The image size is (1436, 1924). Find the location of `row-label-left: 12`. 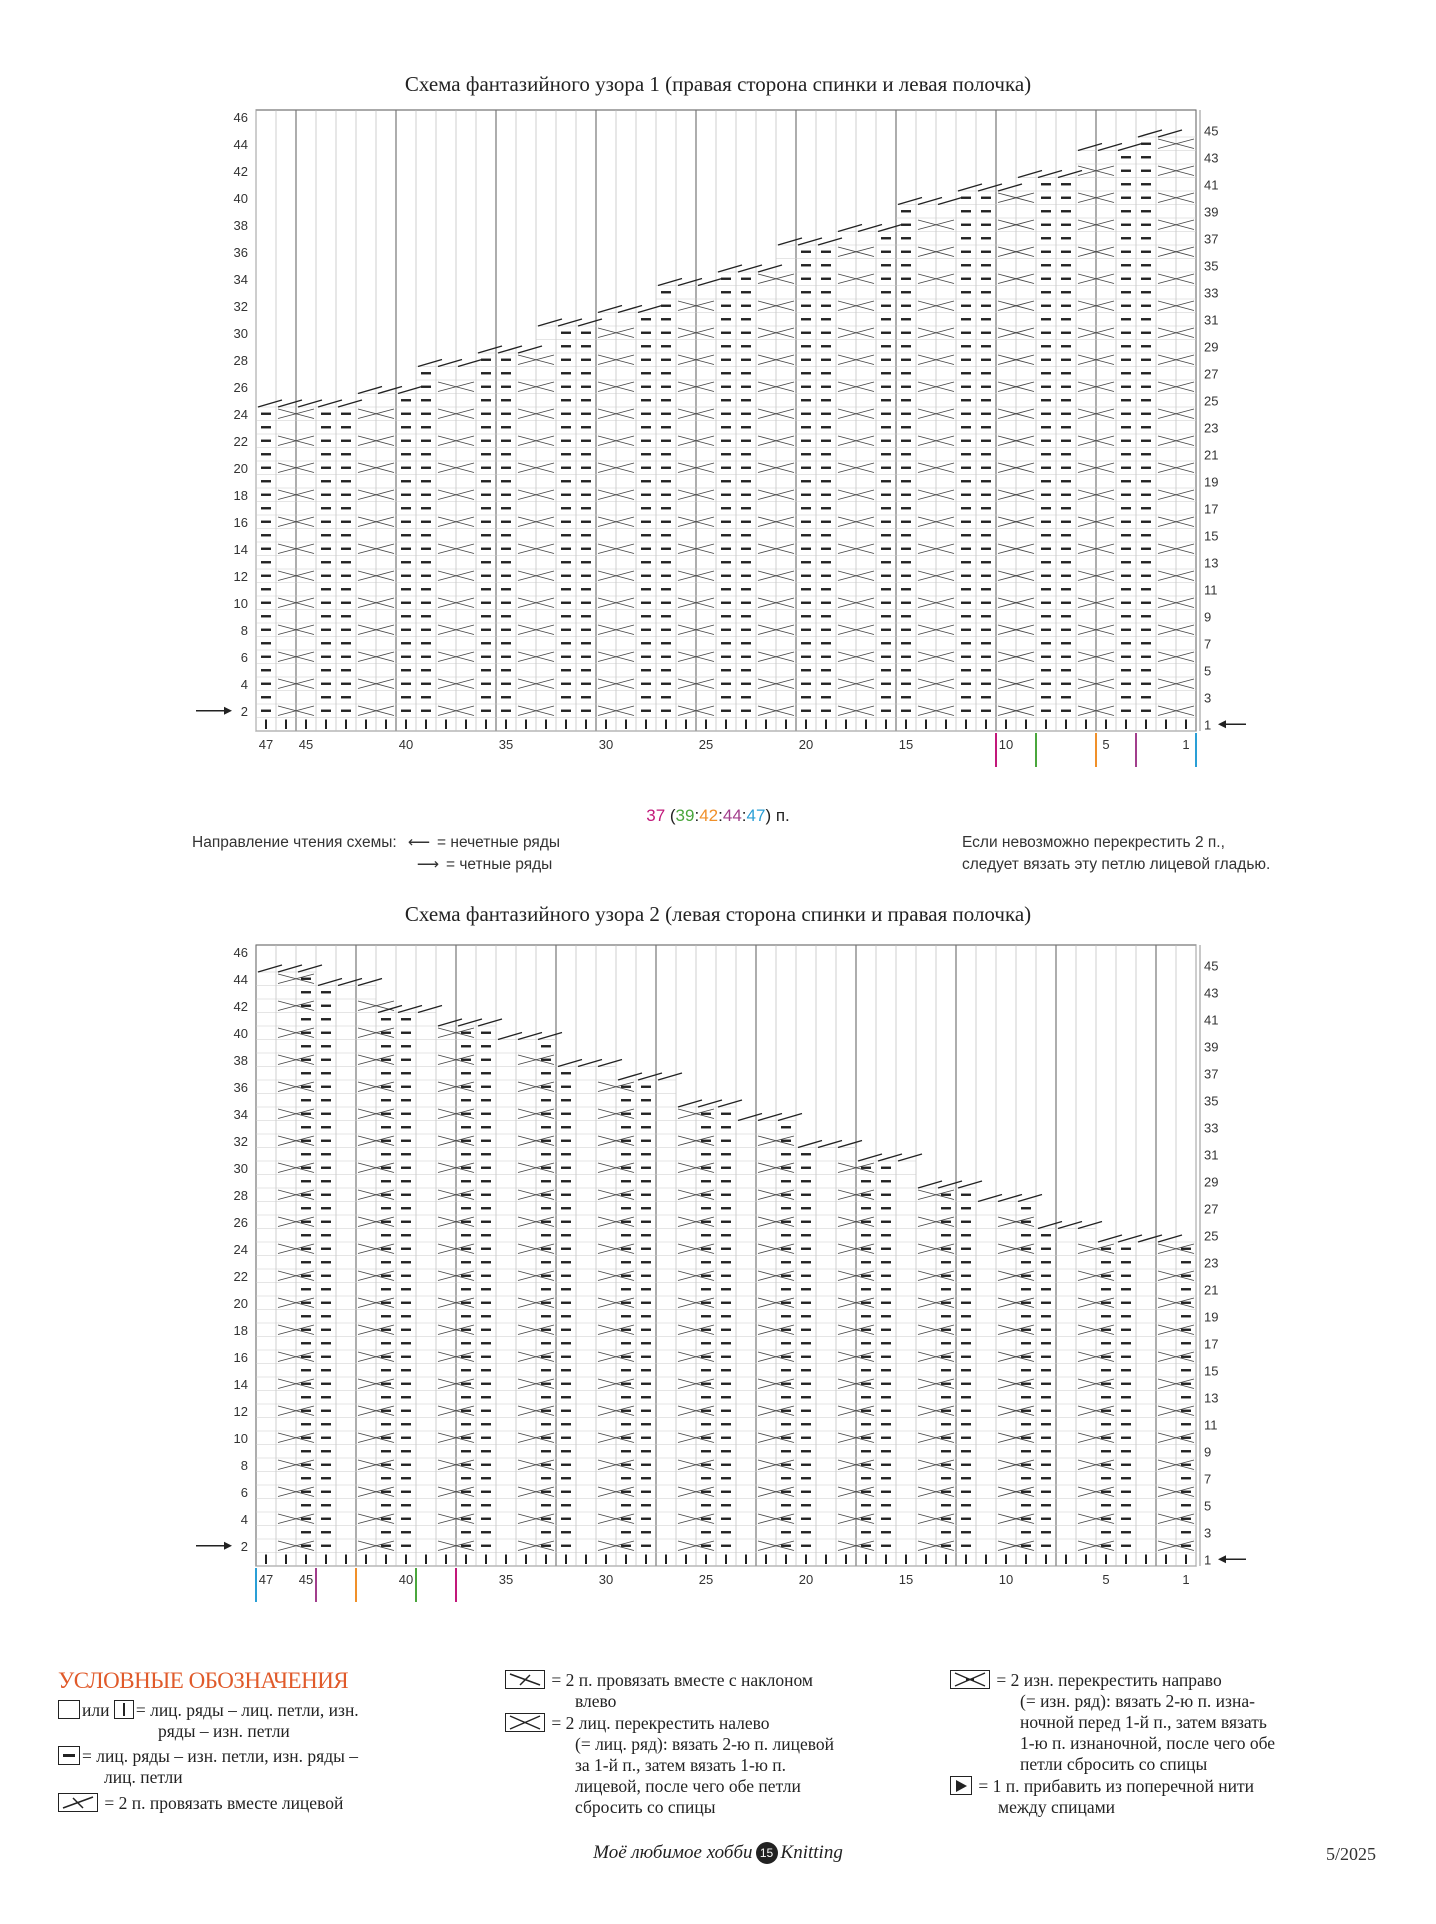

row-label-left: 12 is located at coordinates (241, 1411).